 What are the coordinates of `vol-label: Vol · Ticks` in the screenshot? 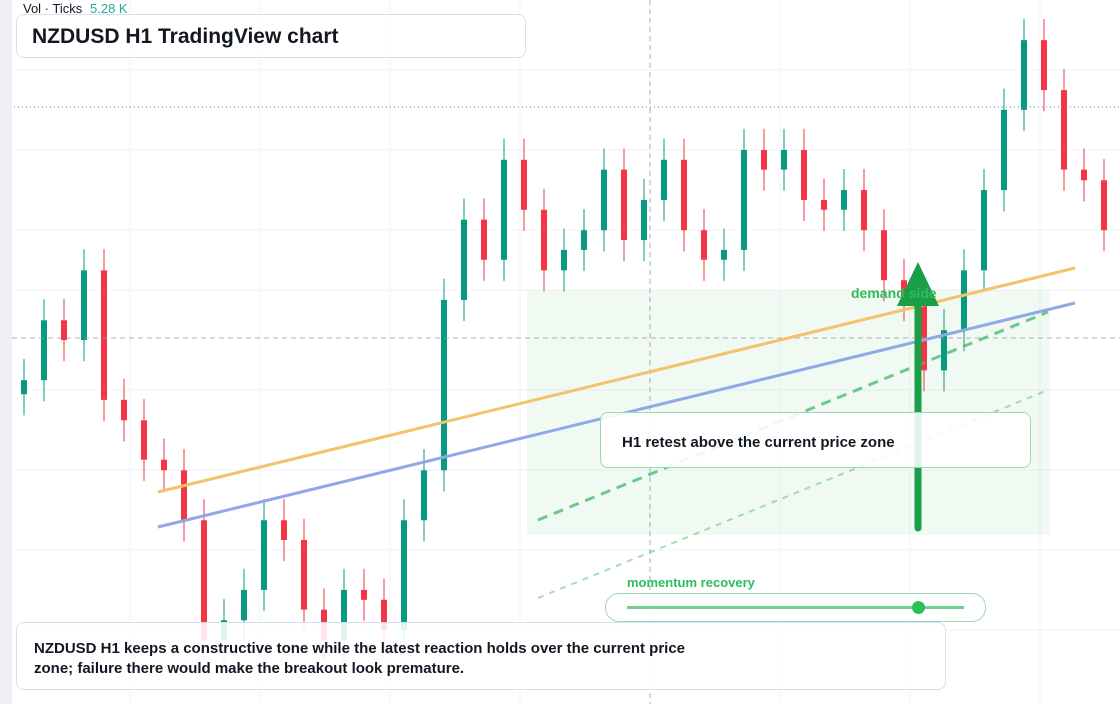 It's located at (53, 8).